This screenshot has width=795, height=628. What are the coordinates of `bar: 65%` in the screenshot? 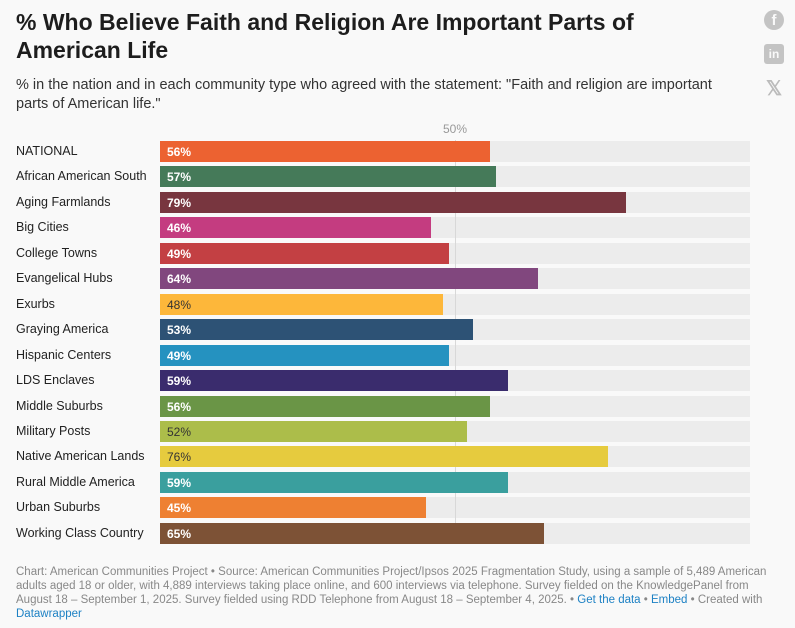 It's located at (352, 533).